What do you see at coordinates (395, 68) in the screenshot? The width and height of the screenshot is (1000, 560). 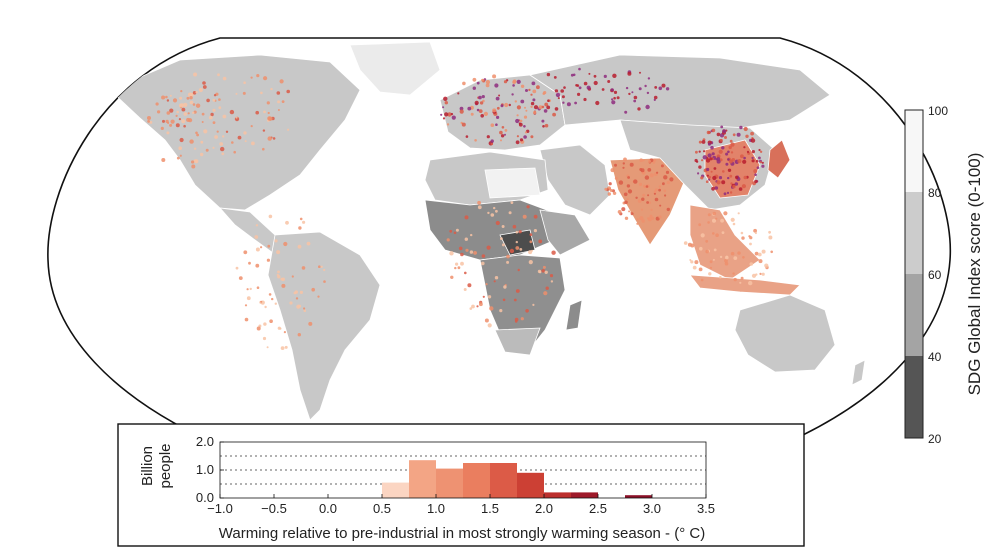 I see `land-greenland` at bounding box center [395, 68].